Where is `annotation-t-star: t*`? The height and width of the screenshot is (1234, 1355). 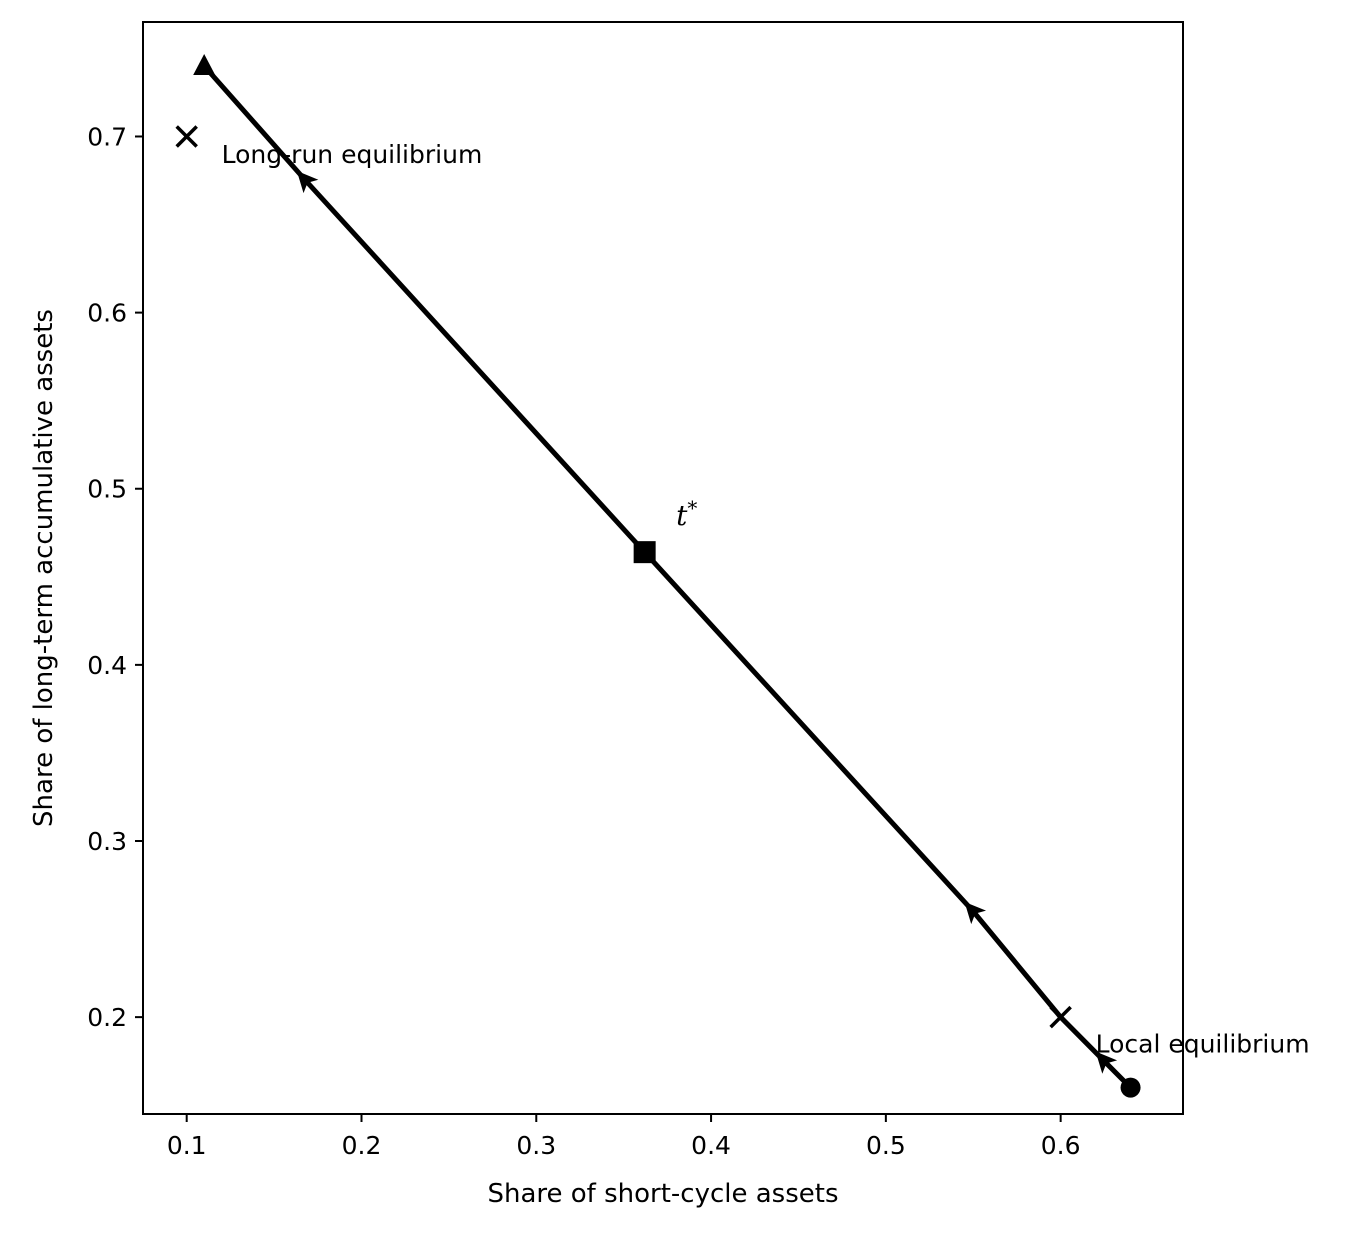 annotation-t-star: t* is located at coordinates (686, 514).